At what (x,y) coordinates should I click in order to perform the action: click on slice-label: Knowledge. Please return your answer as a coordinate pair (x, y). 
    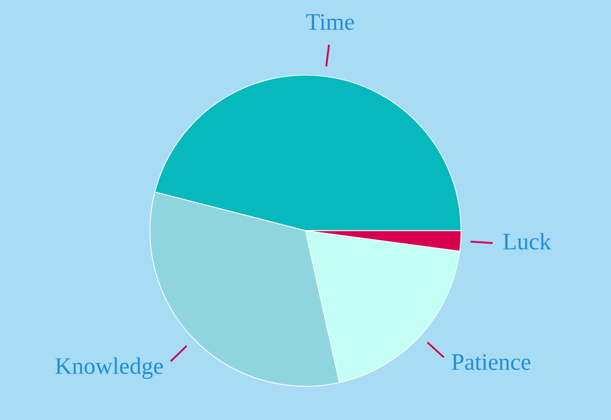
    Looking at the image, I should click on (109, 368).